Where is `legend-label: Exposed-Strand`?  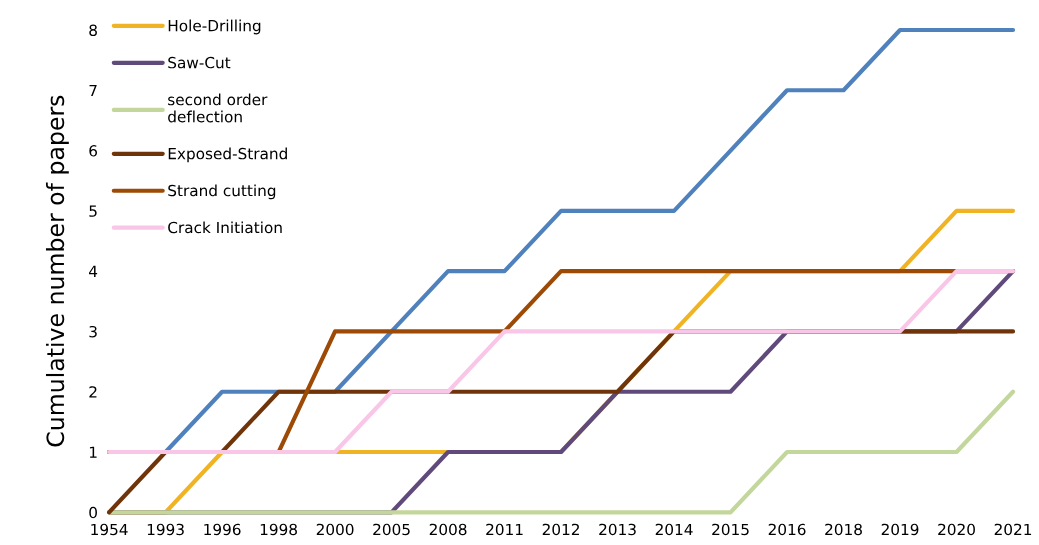
legend-label: Exposed-Strand is located at coordinates (227, 155).